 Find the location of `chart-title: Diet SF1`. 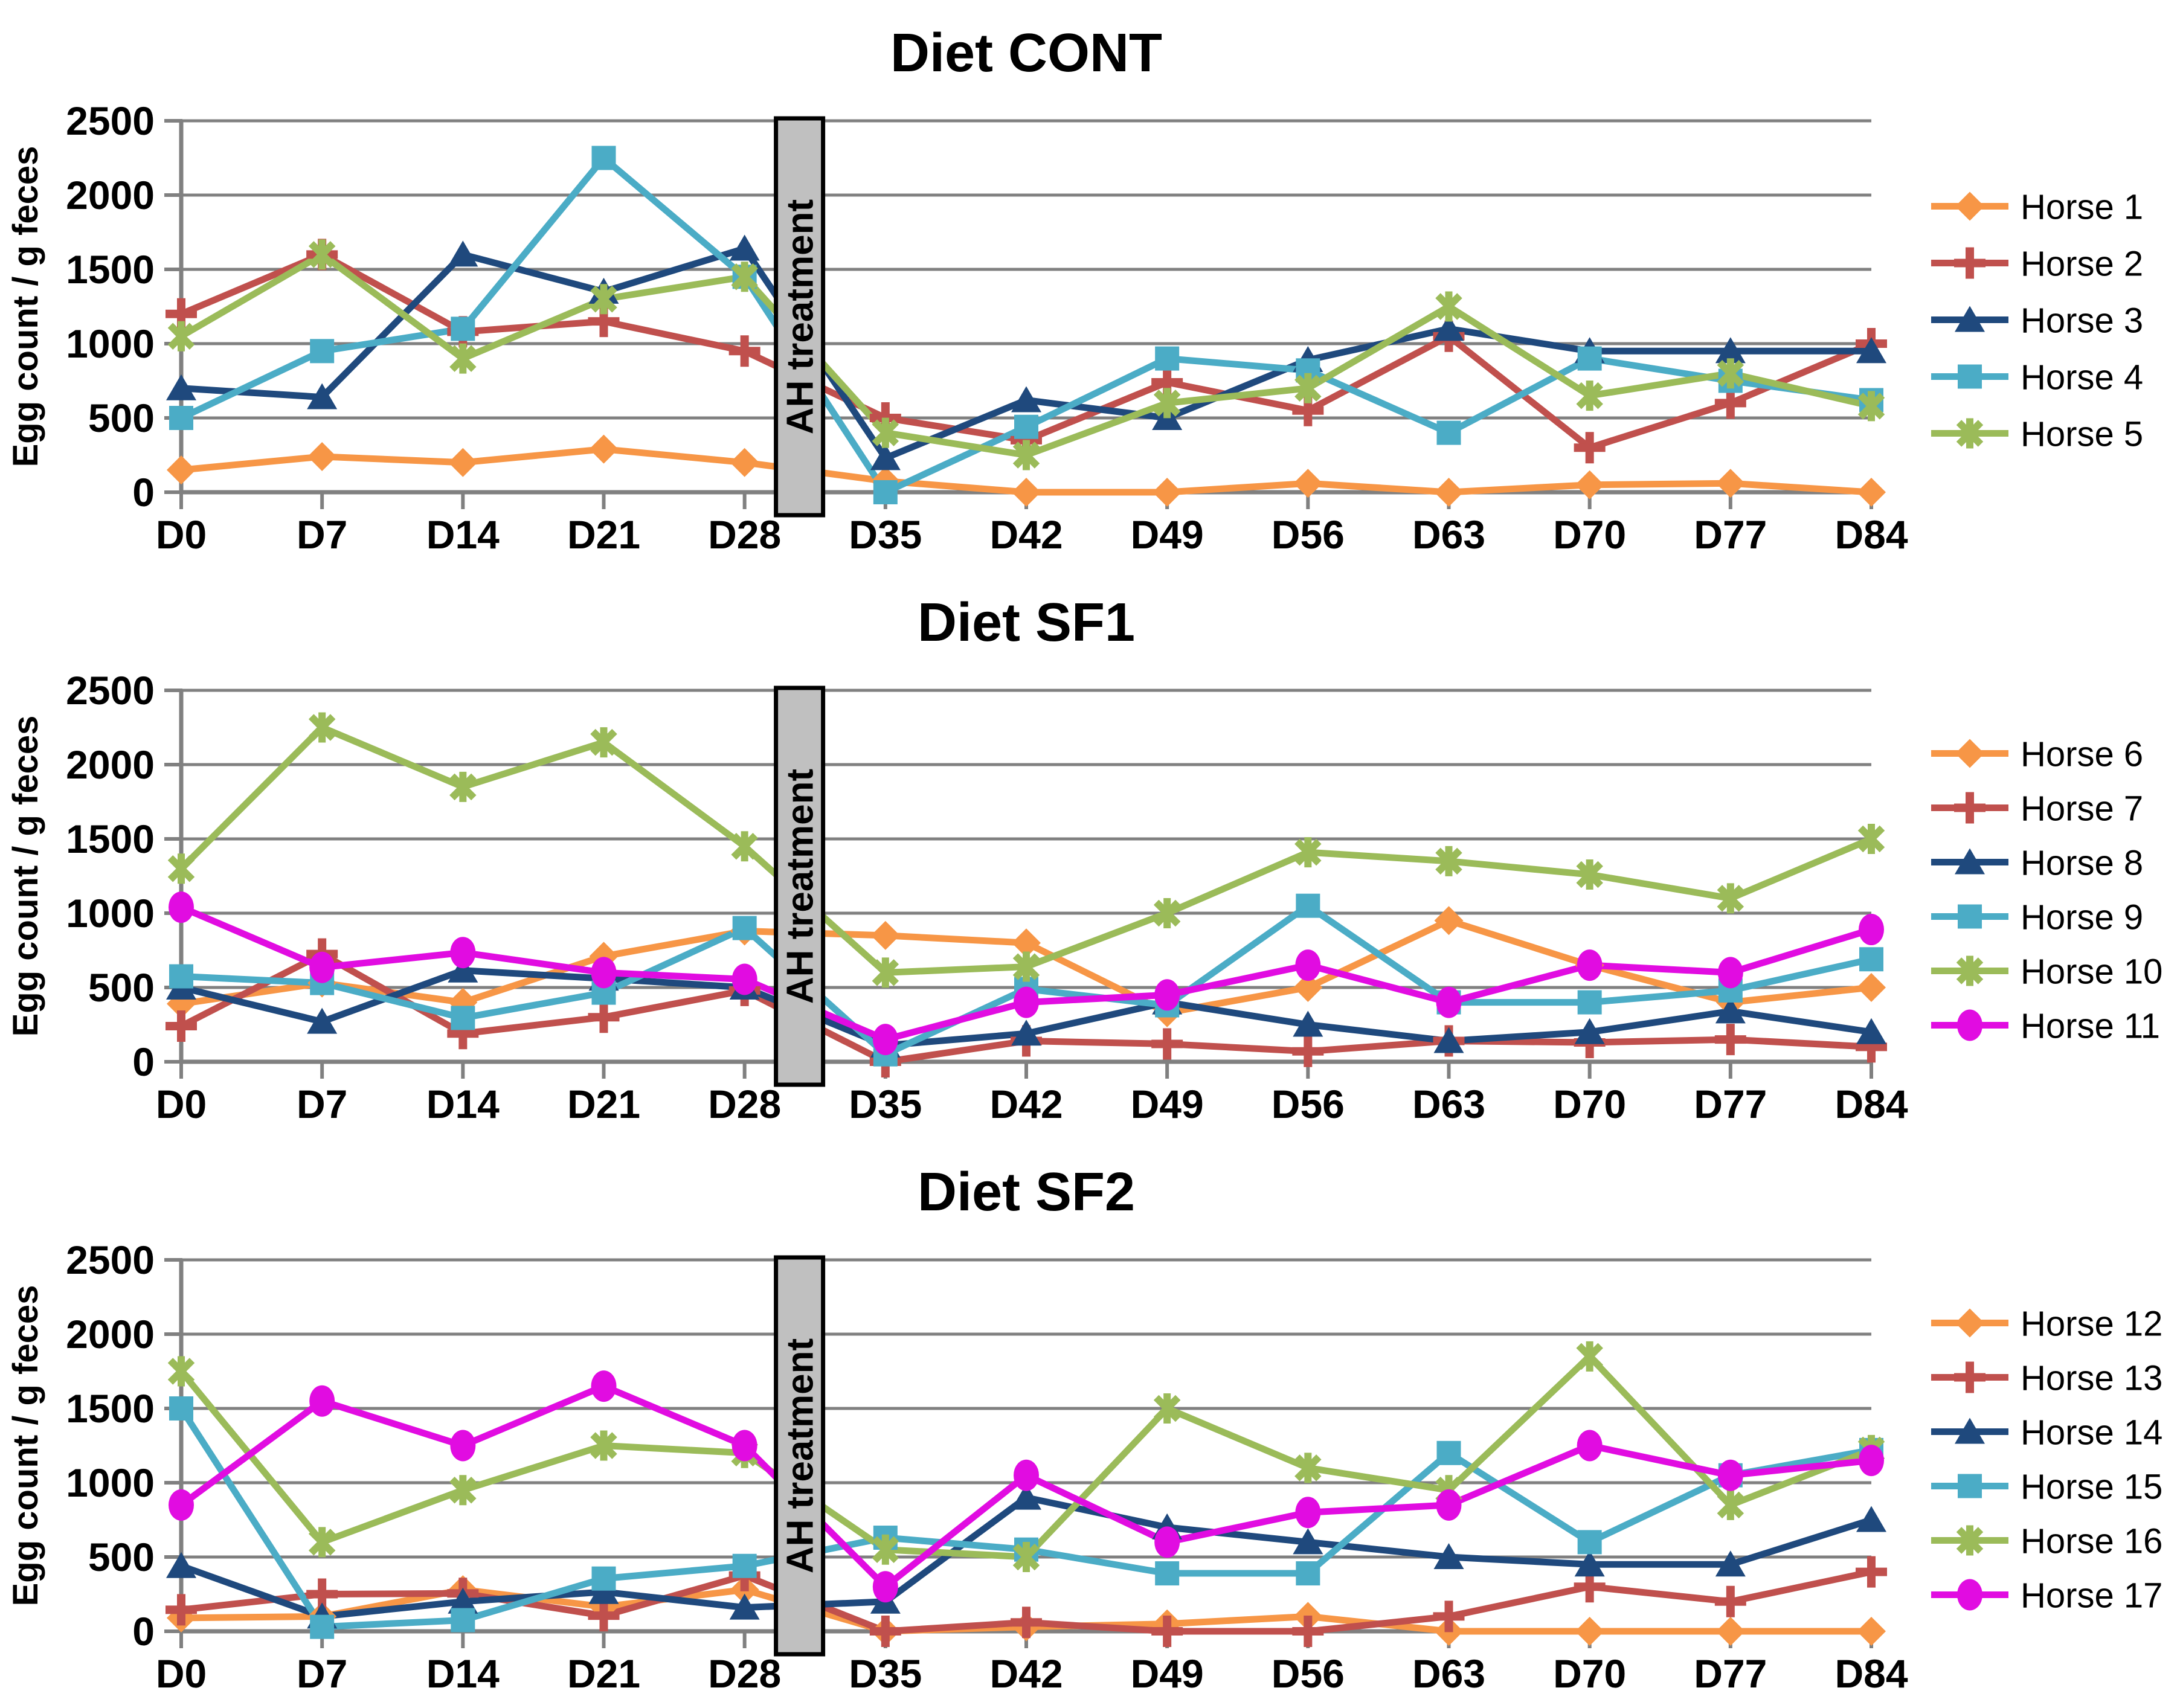

chart-title: Diet SF1 is located at coordinates (1026, 622).